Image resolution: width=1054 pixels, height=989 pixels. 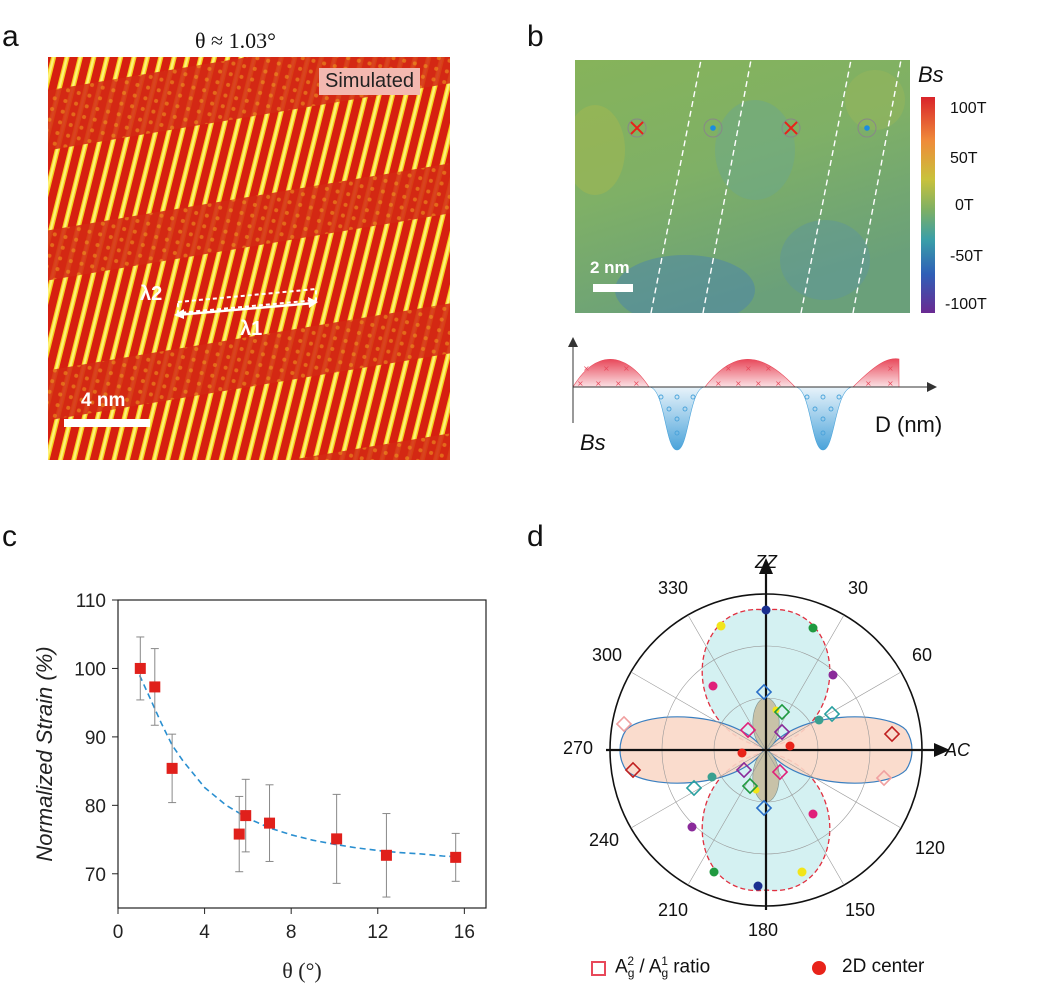 I want to click on panel-a-letter: a, so click(x=10, y=36).